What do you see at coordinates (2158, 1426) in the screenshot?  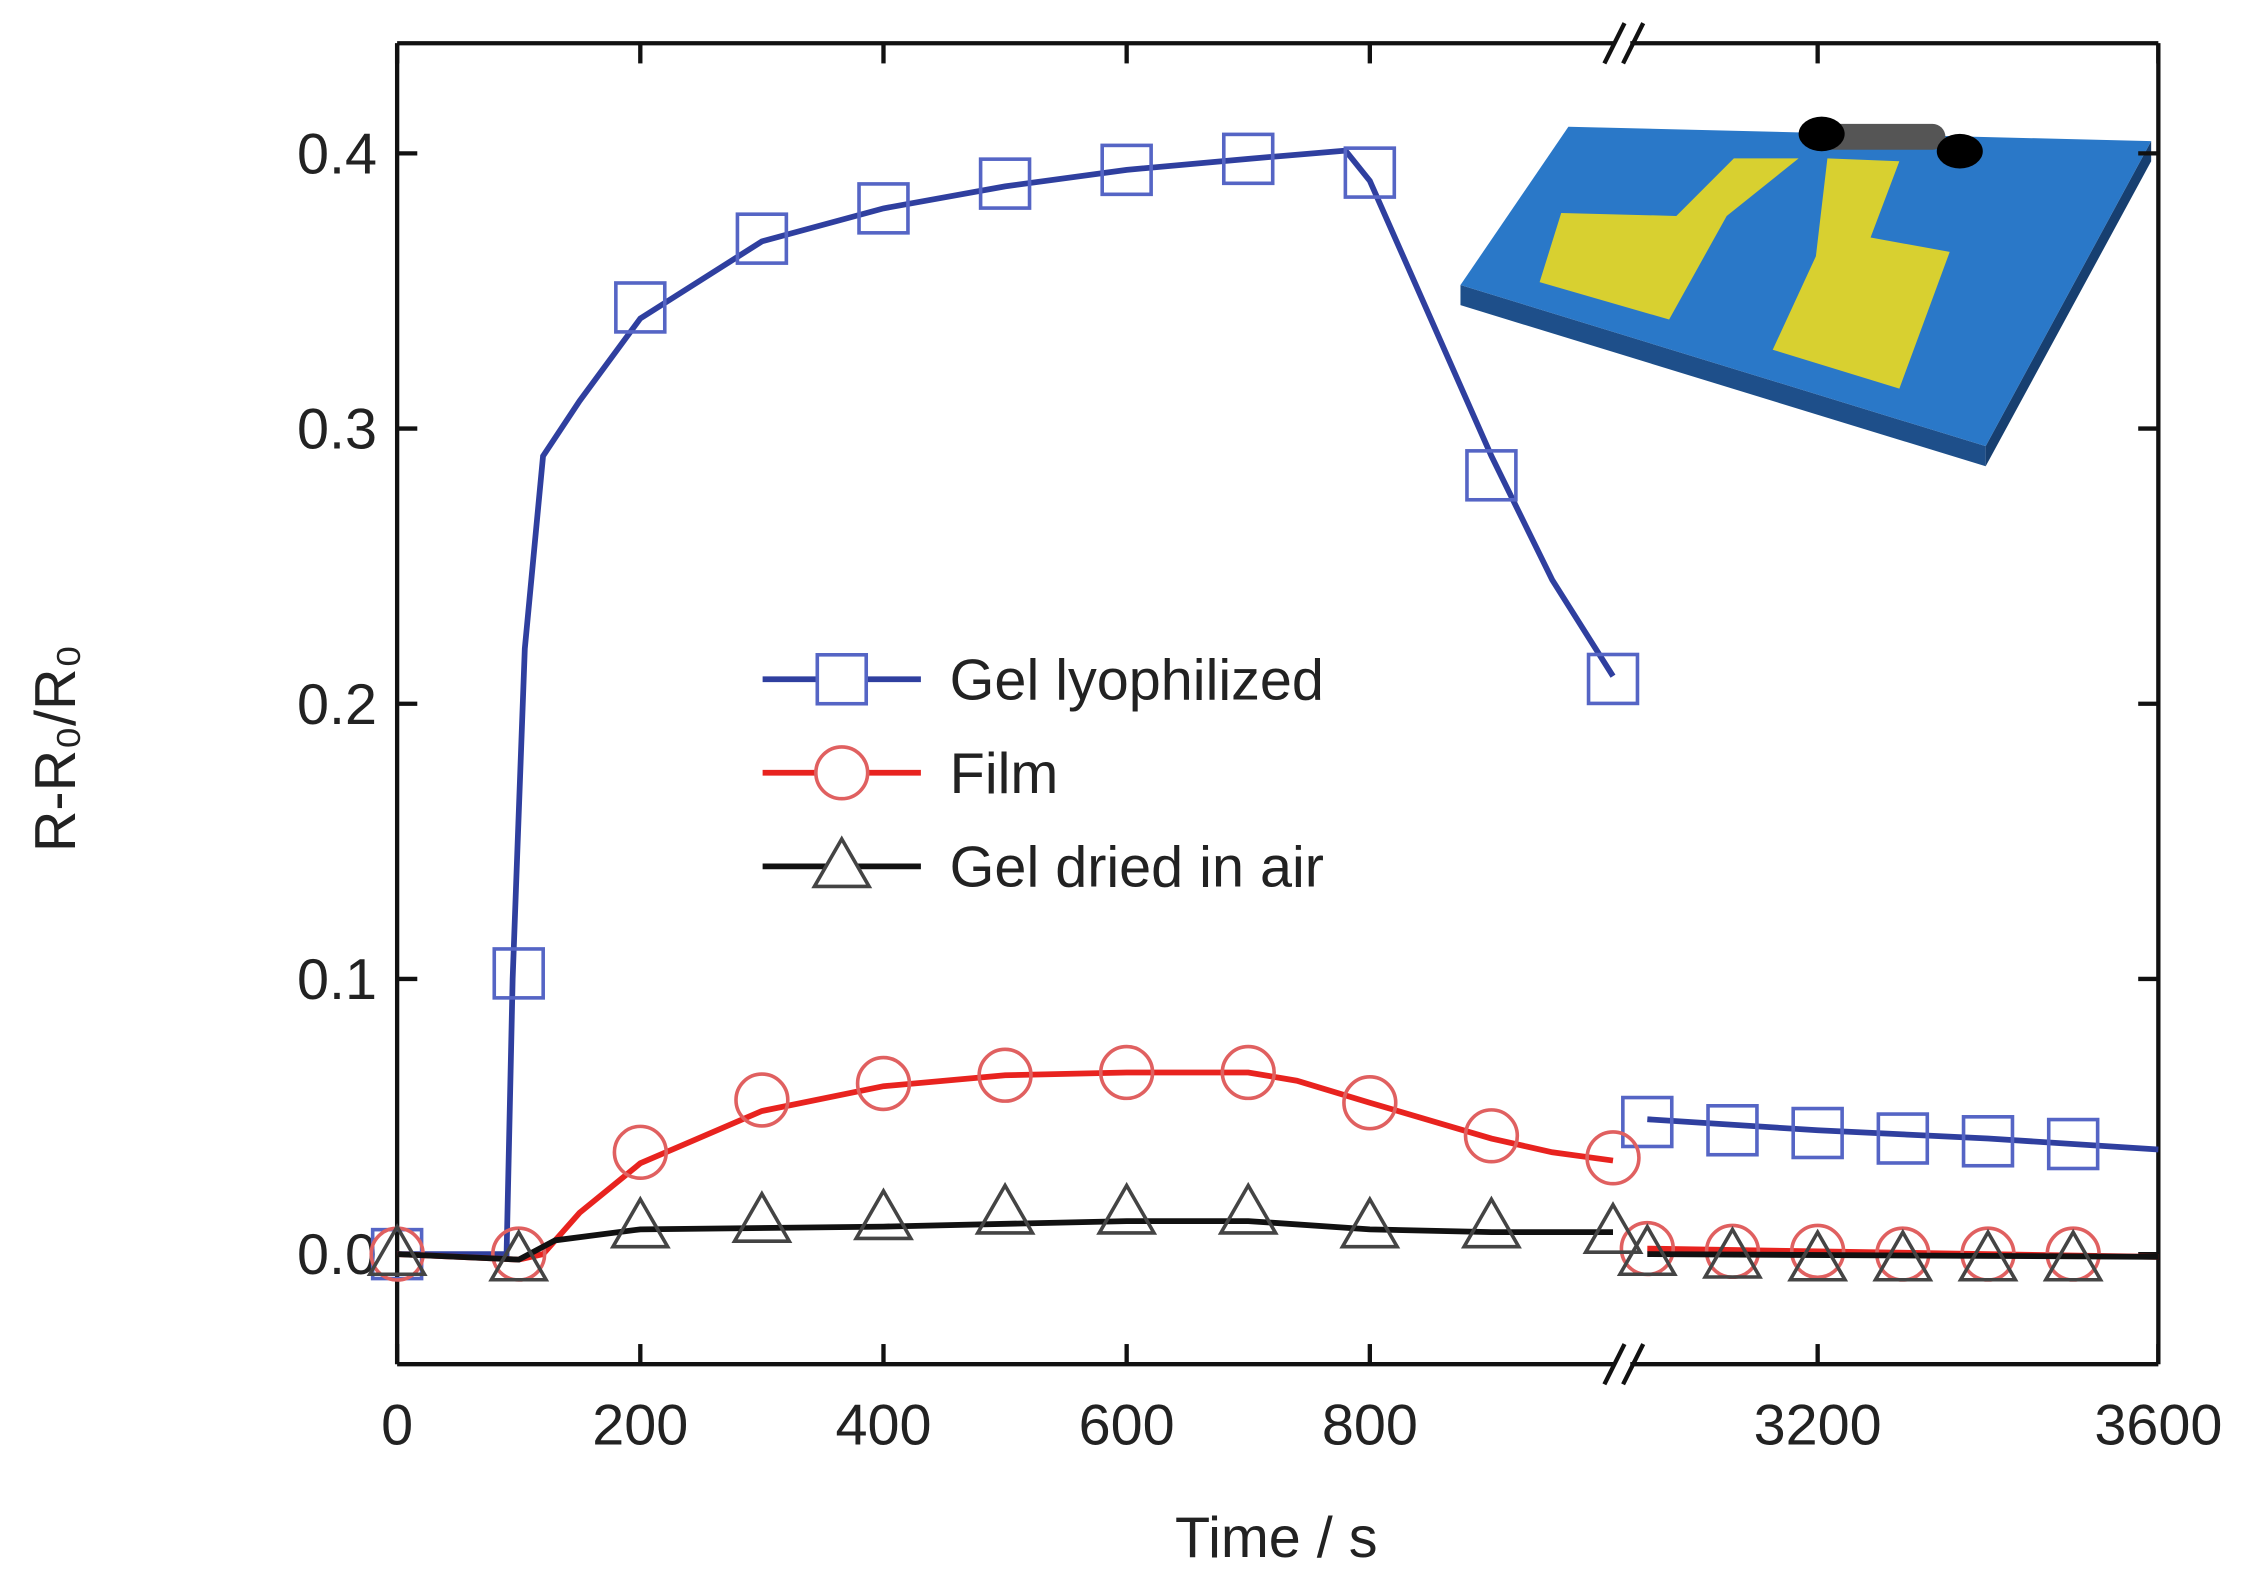 I see `x-tick-label: 3600` at bounding box center [2158, 1426].